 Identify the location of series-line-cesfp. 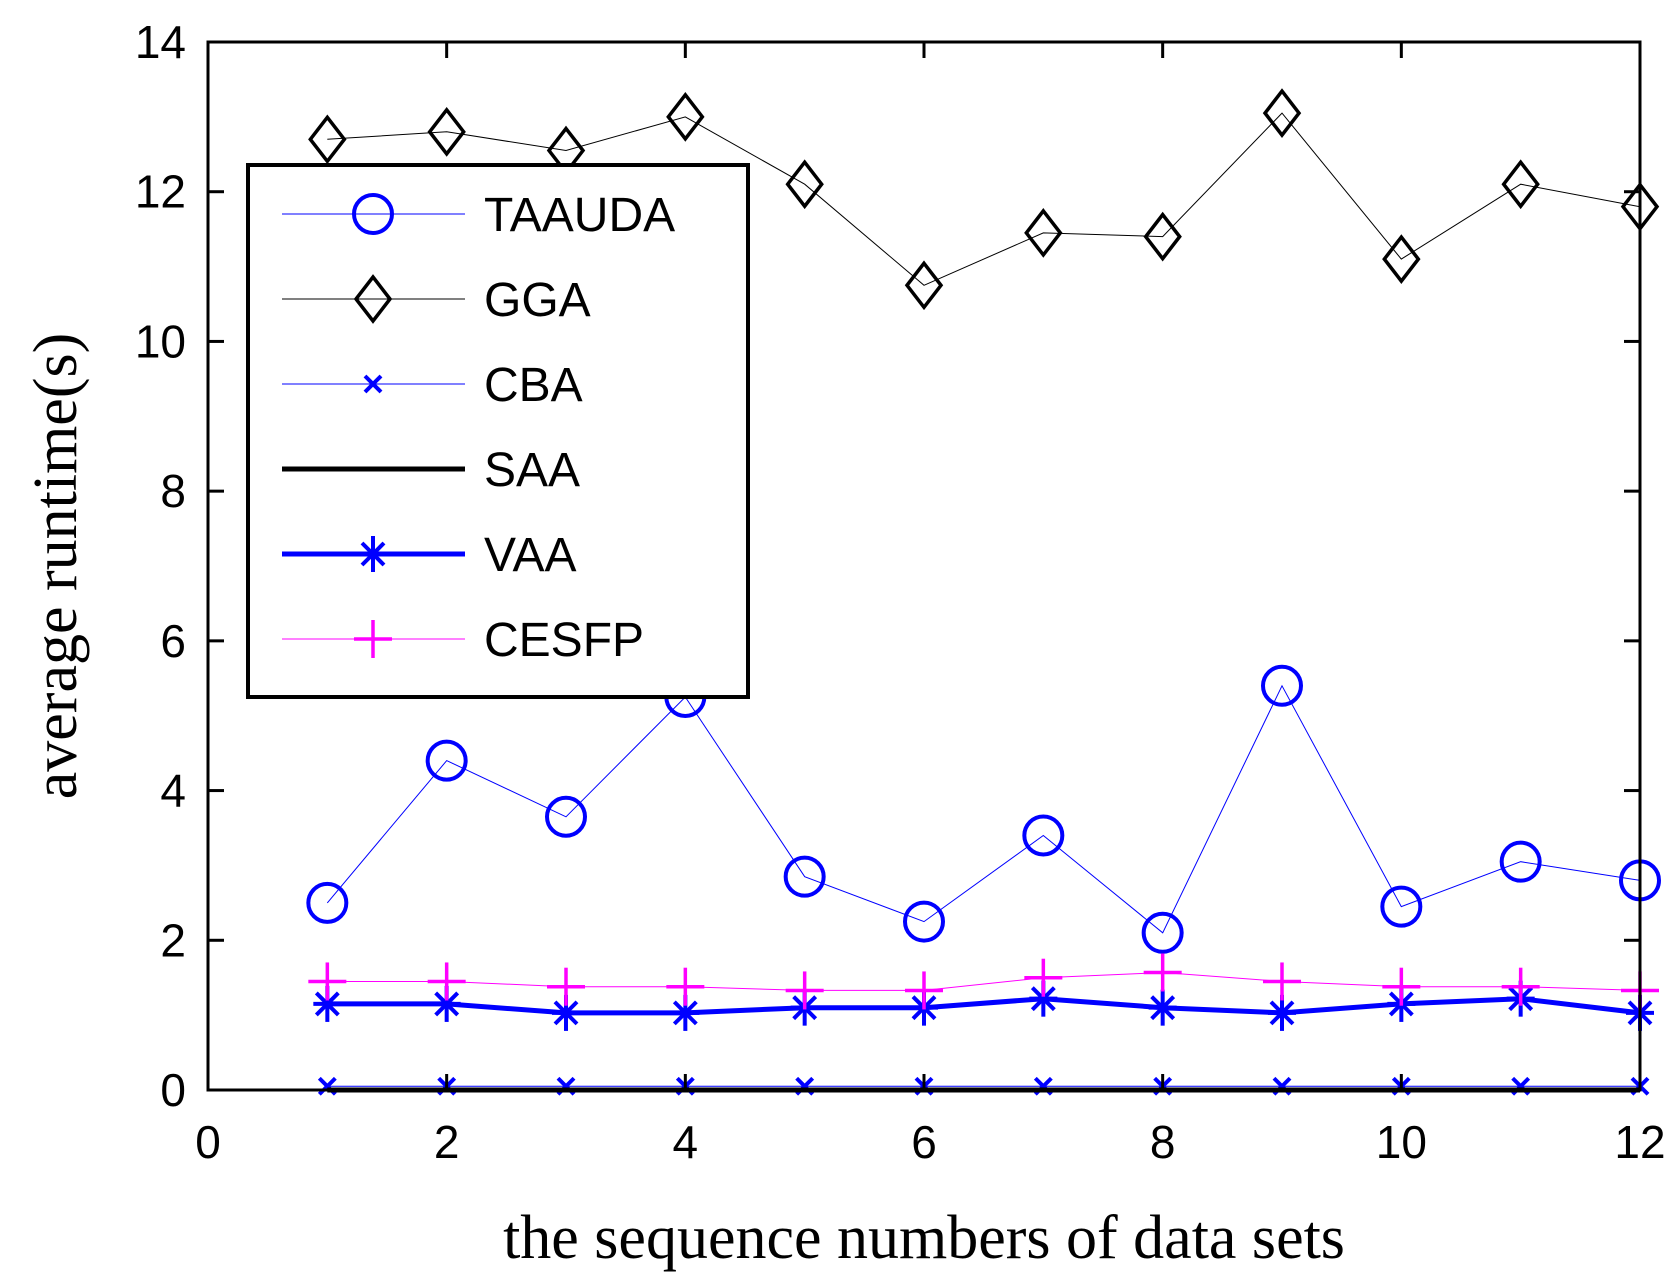
(984, 981).